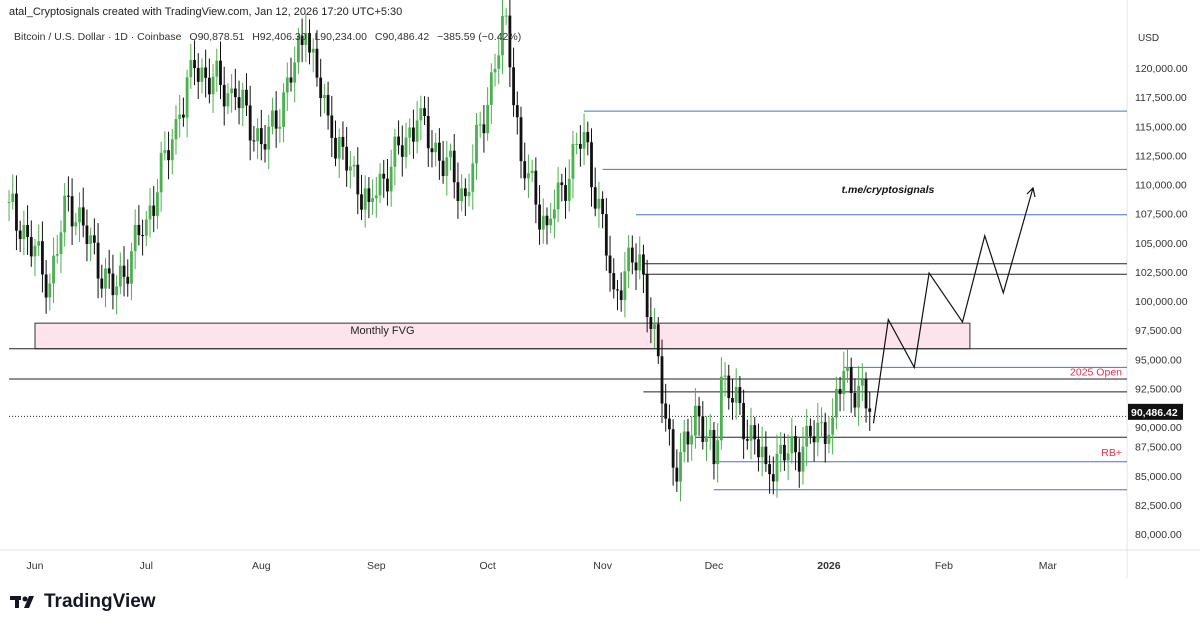 The height and width of the screenshot is (627, 1200). What do you see at coordinates (502, 336) in the screenshot?
I see `fvg-zone` at bounding box center [502, 336].